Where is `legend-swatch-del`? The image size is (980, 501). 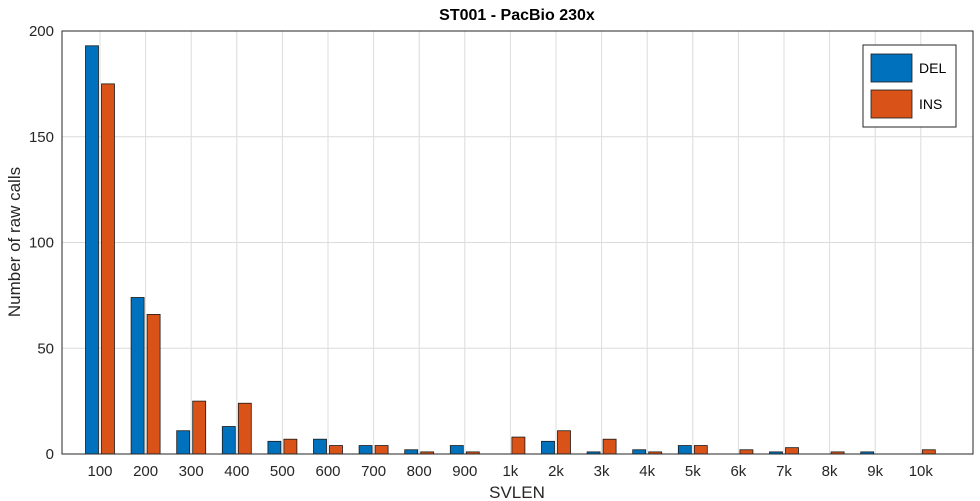
legend-swatch-del is located at coordinates (891, 68).